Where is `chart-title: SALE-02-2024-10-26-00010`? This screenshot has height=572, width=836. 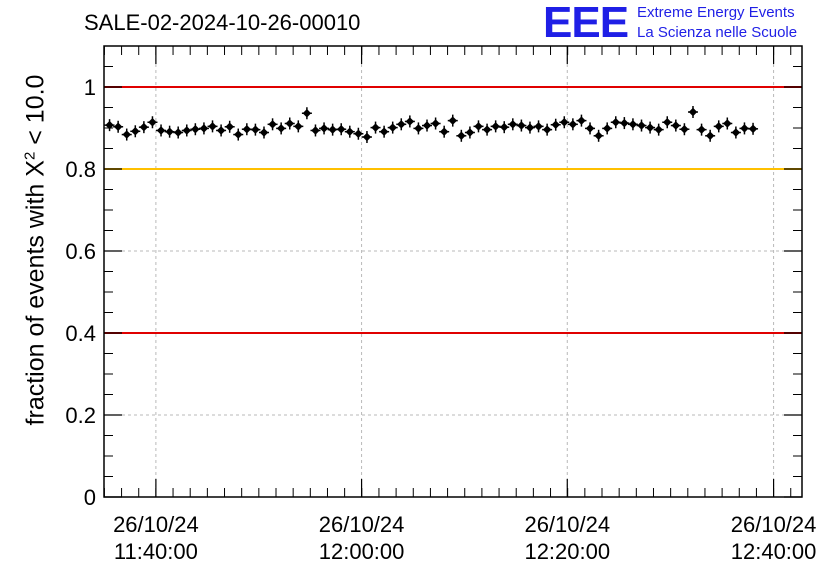 chart-title: SALE-02-2024-10-26-00010 is located at coordinates (222, 22).